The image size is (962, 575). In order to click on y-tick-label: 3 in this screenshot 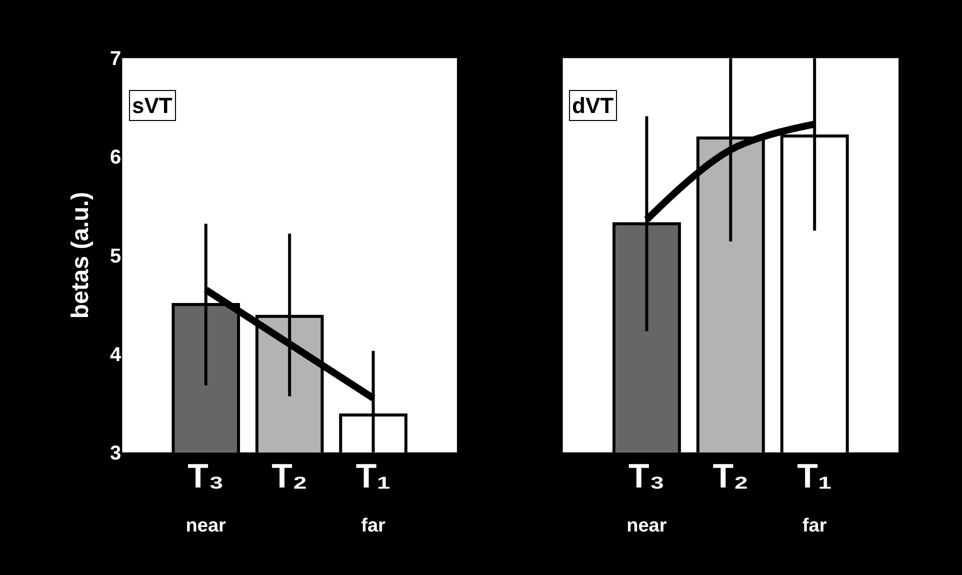, I will do `click(116, 453)`.